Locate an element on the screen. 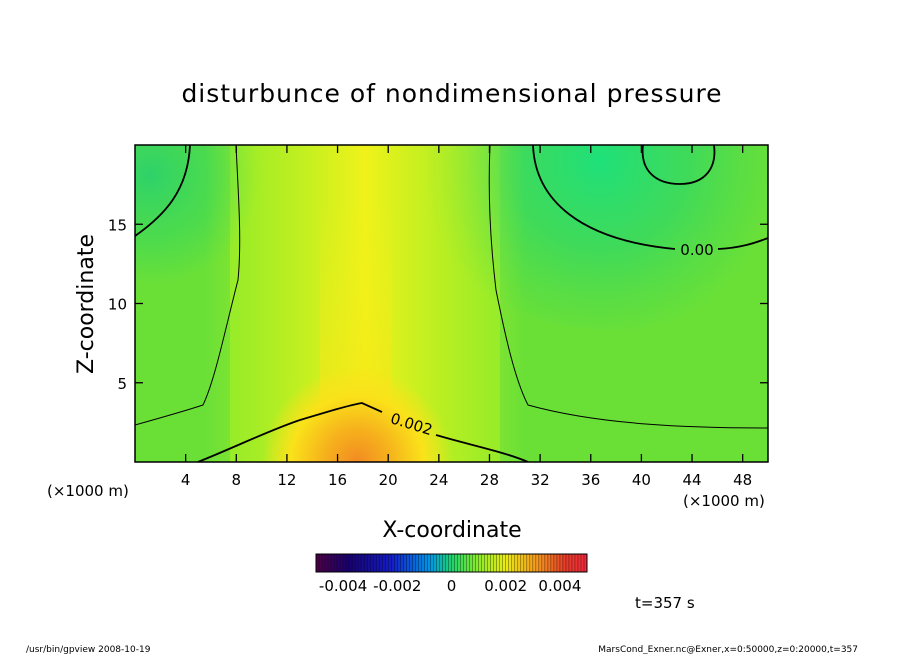 The image size is (904, 654). x-tick-label-44: 44 is located at coordinates (691, 480).